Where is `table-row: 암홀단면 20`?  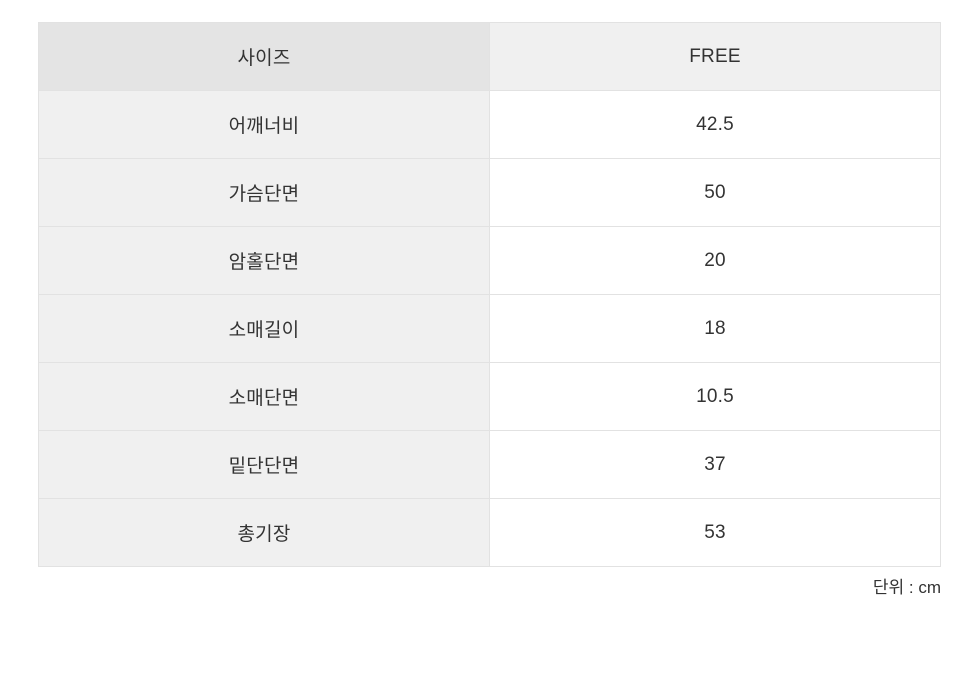
table-row: 암홀단면 20 is located at coordinates (489, 260).